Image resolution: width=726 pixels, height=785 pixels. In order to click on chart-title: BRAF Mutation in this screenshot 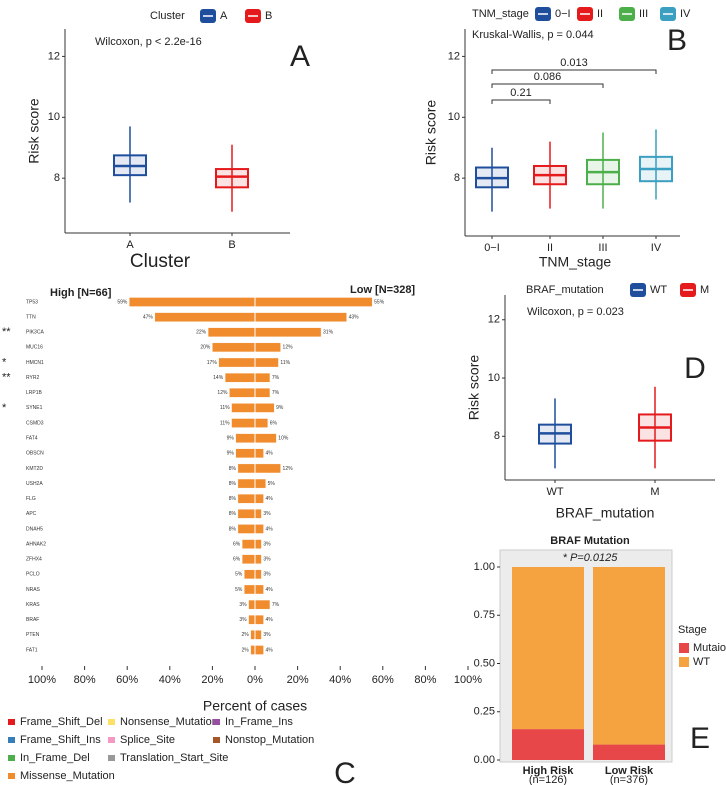, I will do `click(590, 541)`.